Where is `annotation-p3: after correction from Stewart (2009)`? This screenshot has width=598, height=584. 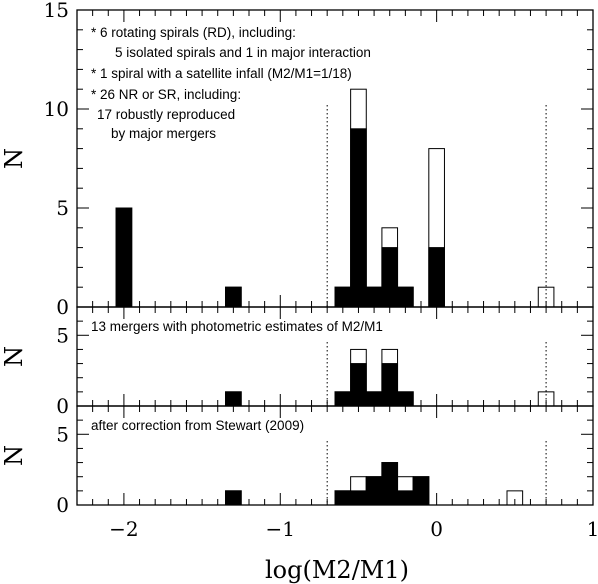 annotation-p3: after correction from Stewart (2009) is located at coordinates (197, 425).